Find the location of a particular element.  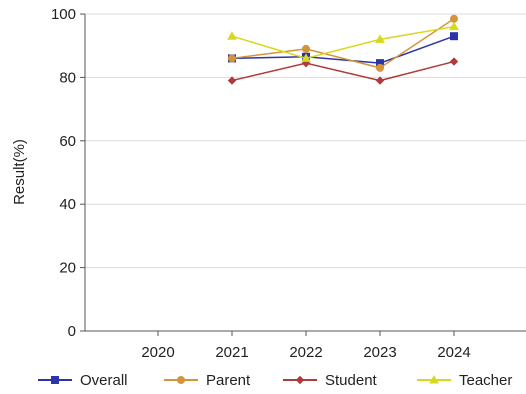

legend-item-overall: Overall is located at coordinates (83, 380).